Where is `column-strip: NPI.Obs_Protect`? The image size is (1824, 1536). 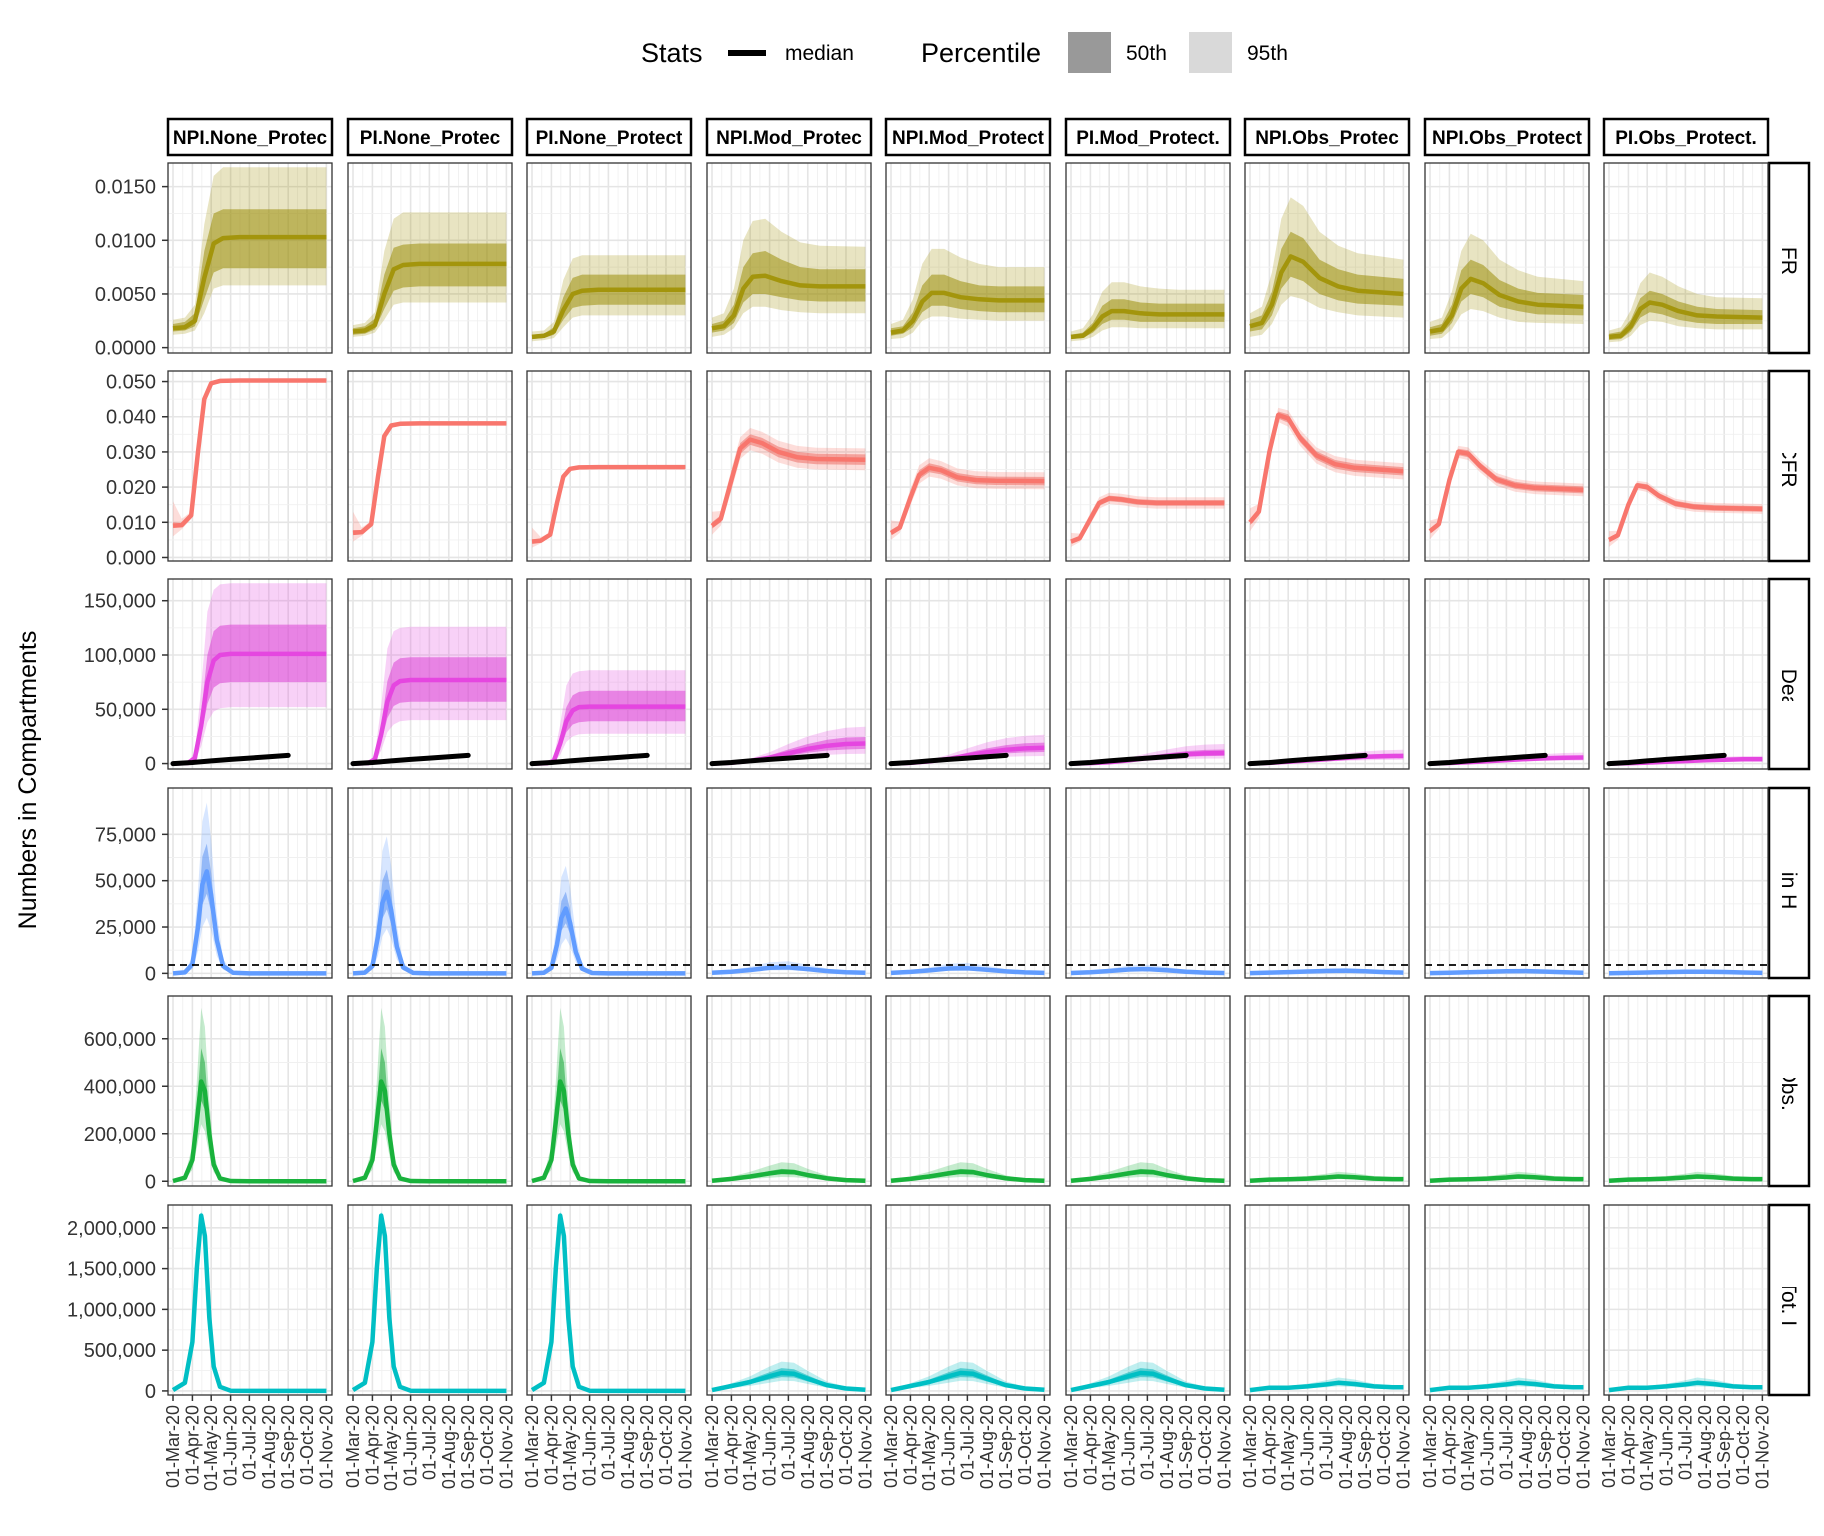
column-strip: NPI.Obs_Protect is located at coordinates (1507, 137).